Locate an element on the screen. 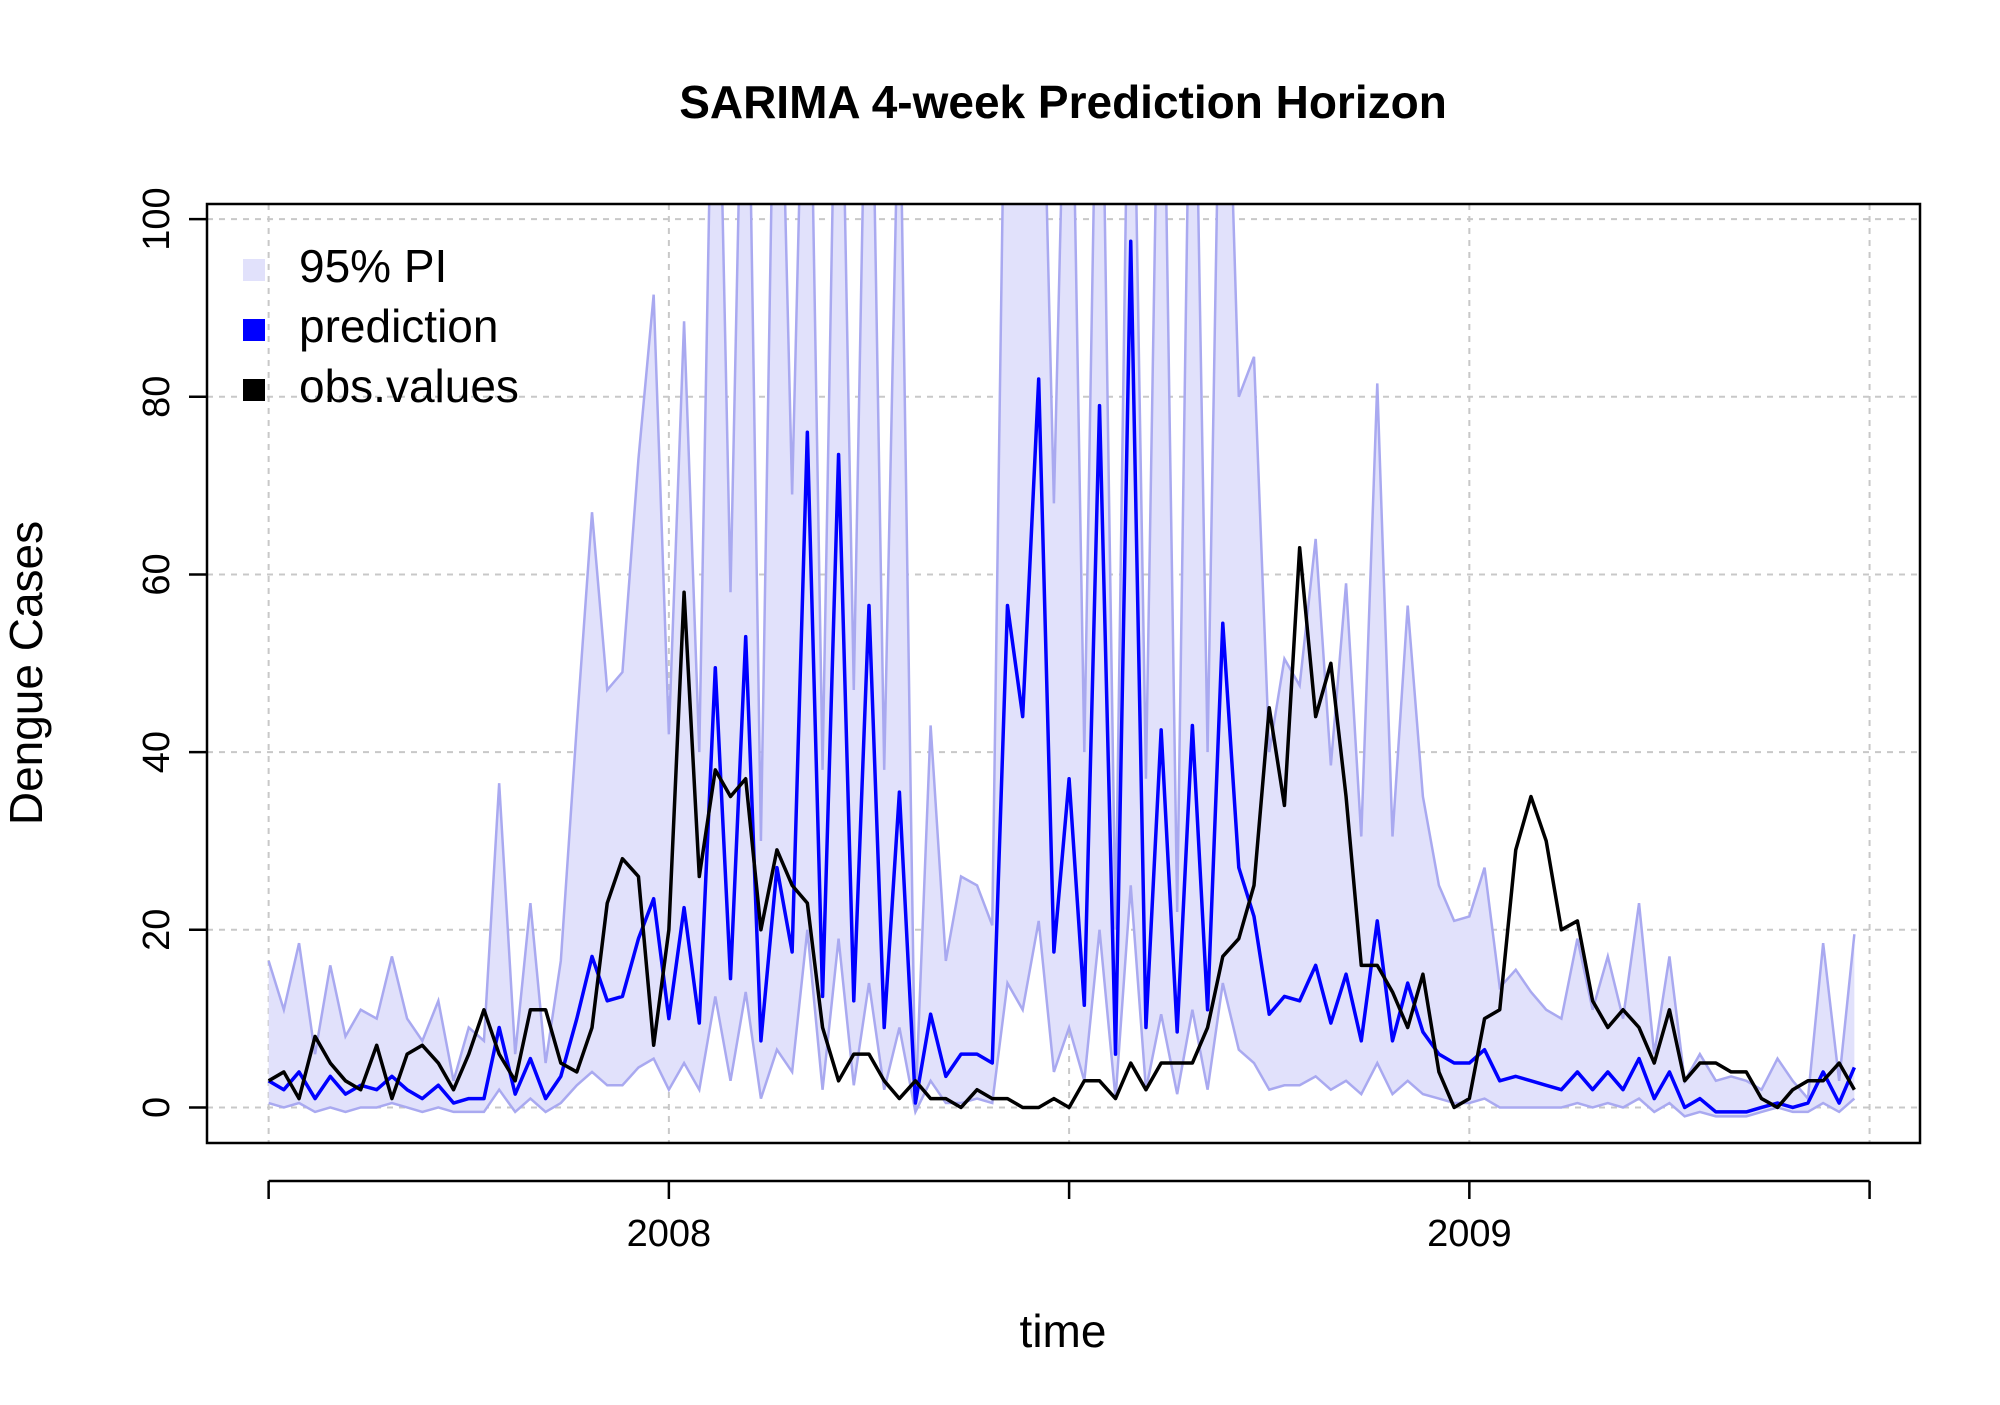 This screenshot has height=1405, width=2000. x-axis-label: time is located at coordinates (1063, 1331).